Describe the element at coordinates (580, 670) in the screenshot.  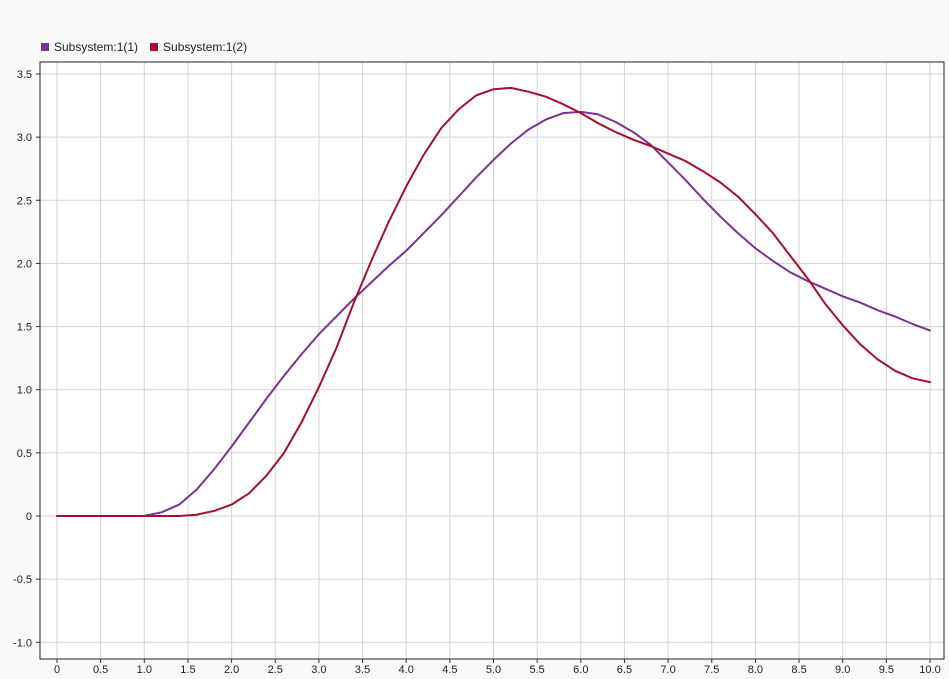
I see `x-tick-label: 6.0` at that location.